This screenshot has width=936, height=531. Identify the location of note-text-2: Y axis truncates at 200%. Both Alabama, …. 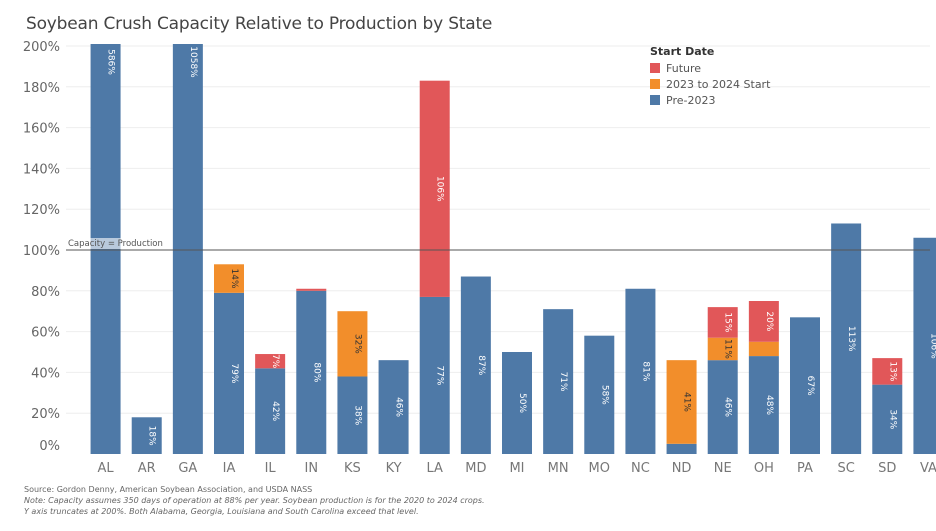
(221, 511).